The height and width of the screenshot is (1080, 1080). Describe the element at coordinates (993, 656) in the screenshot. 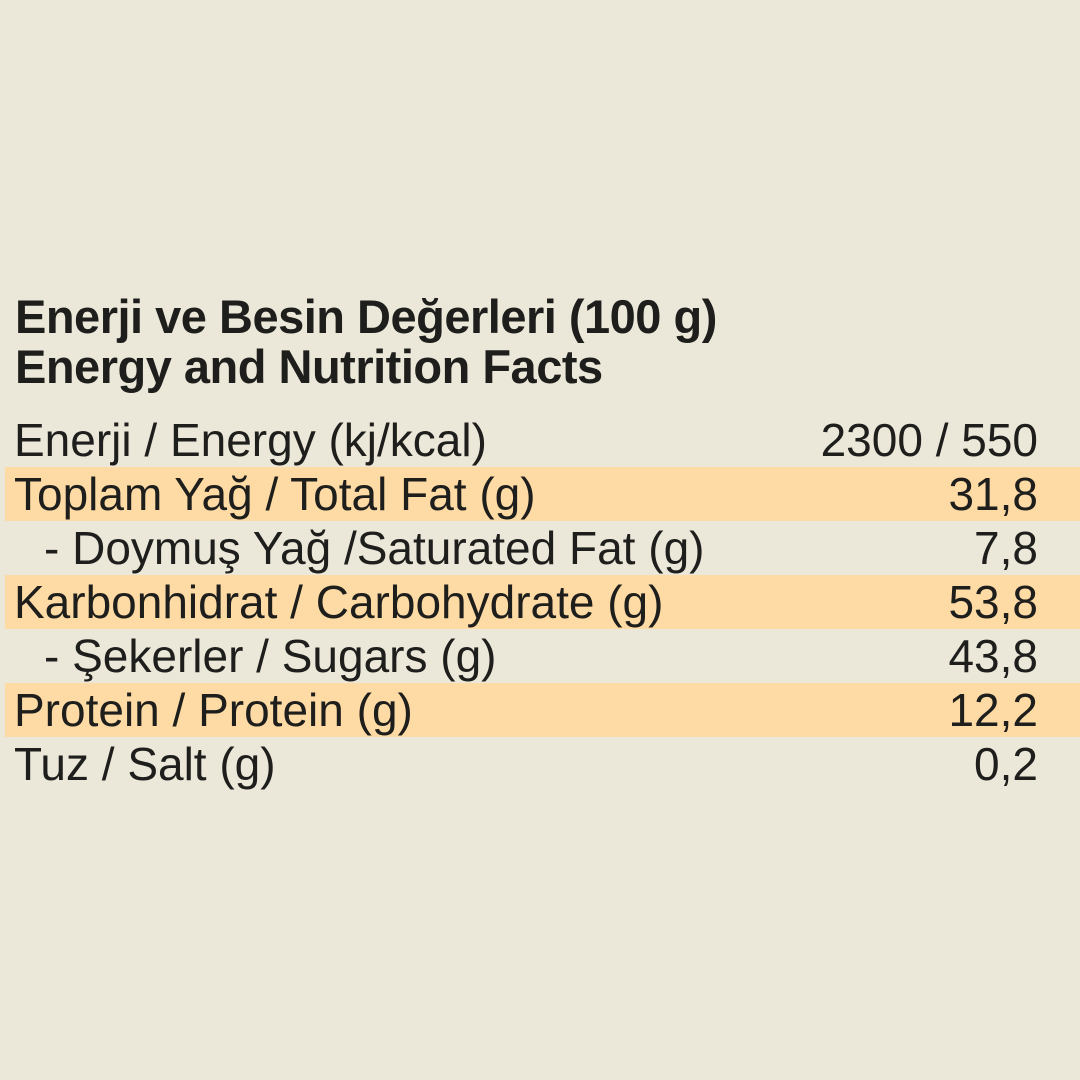

I see `row-value: 43,8` at that location.